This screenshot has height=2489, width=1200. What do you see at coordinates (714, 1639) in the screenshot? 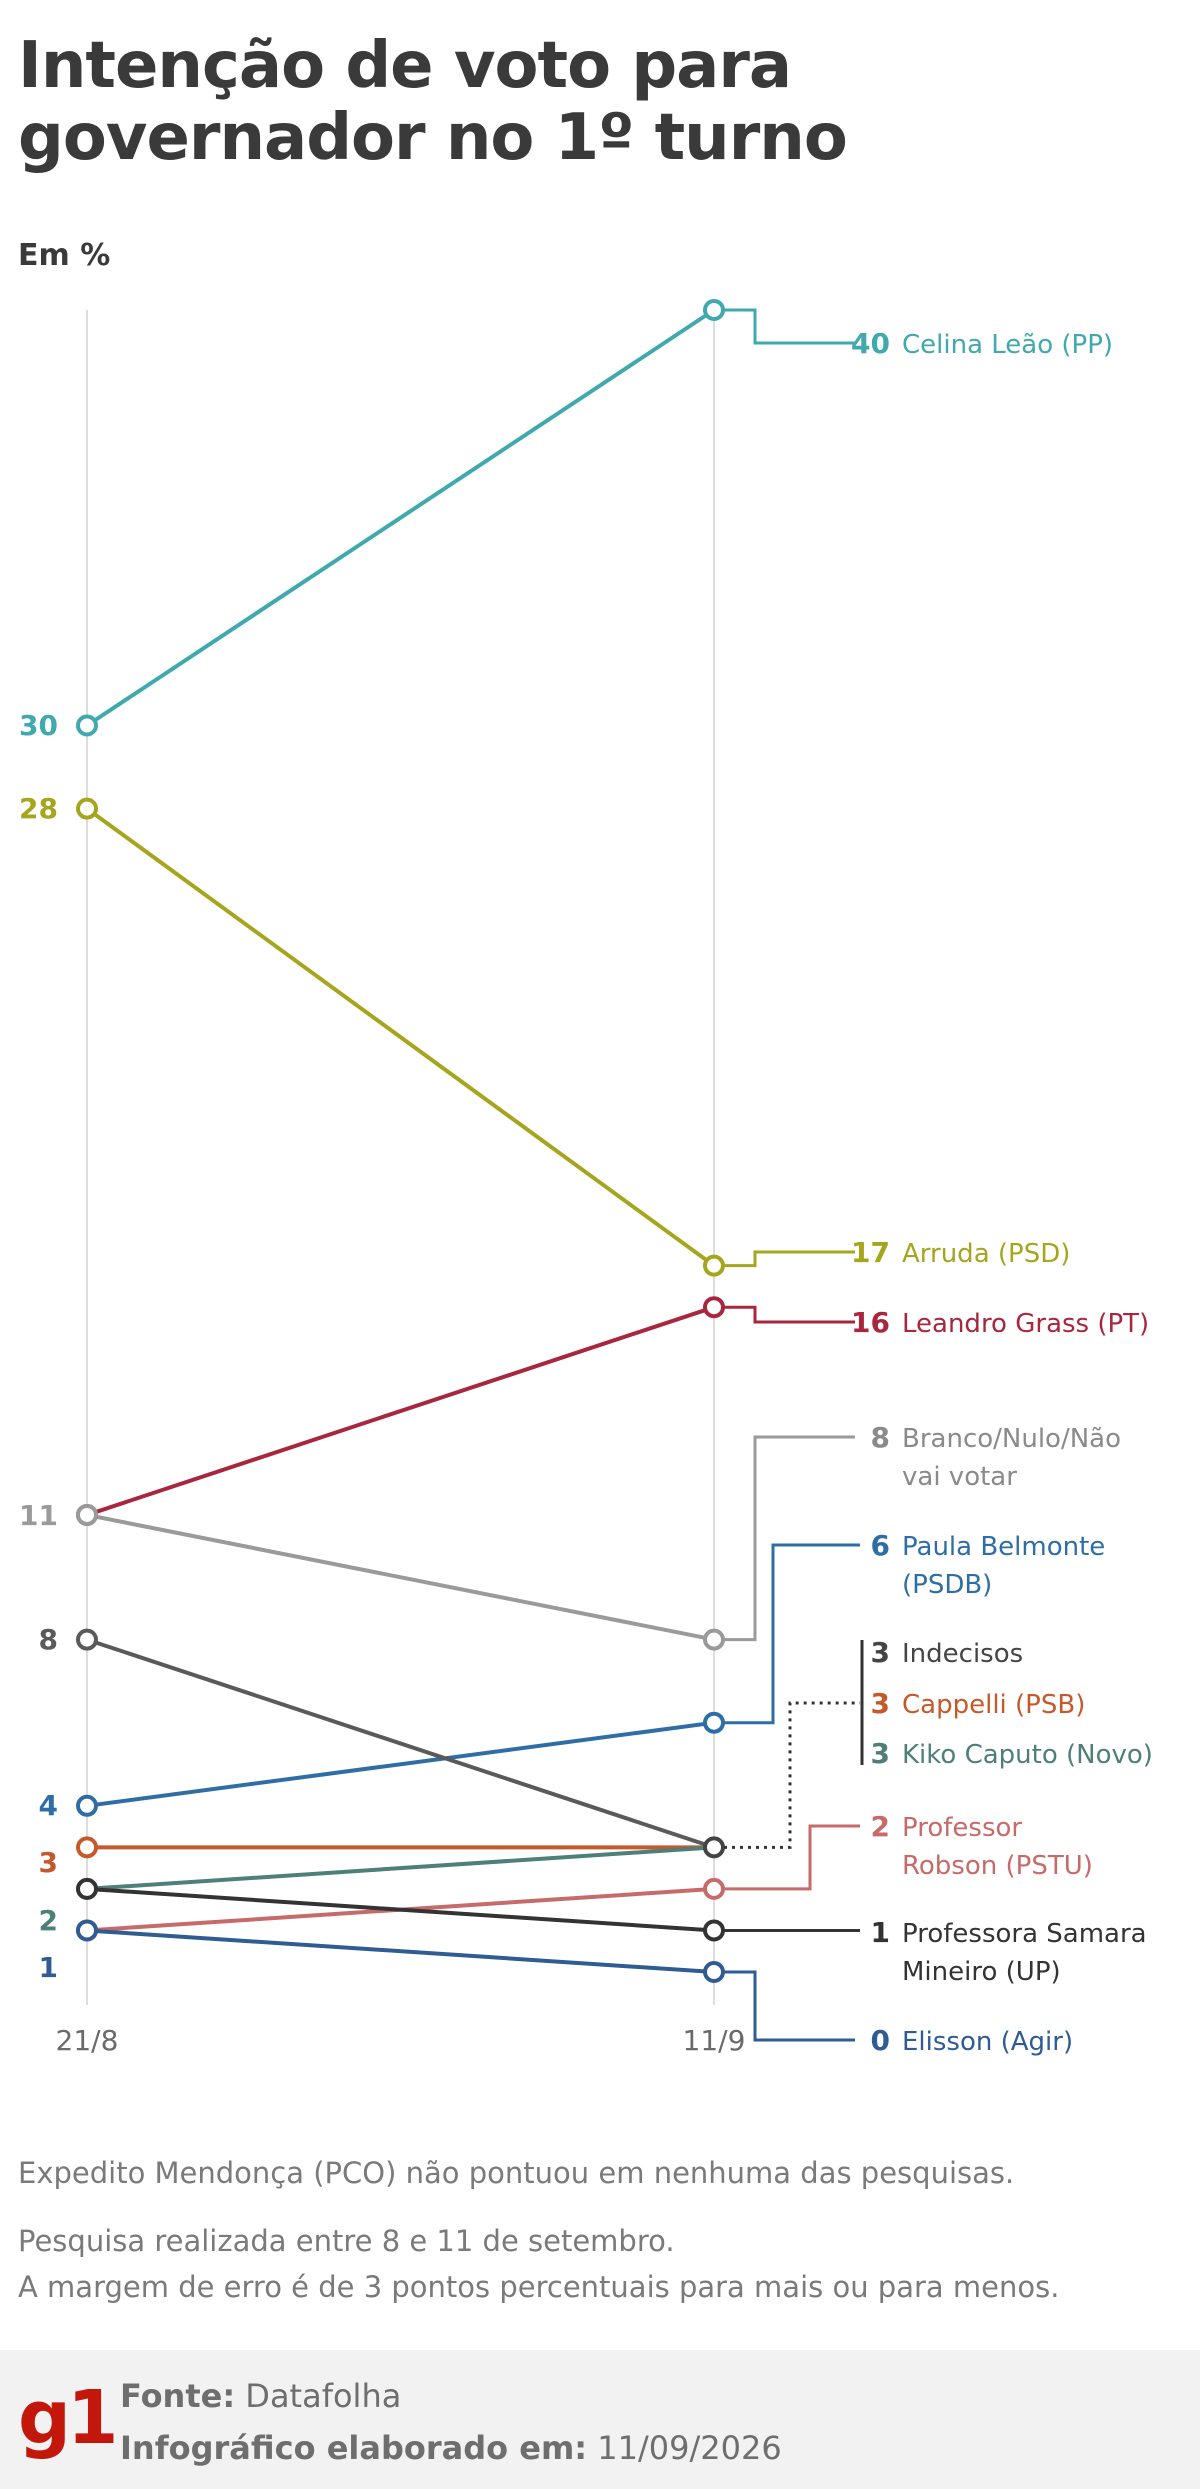
I see `end-point-branco-nulo-nao-vai-votar` at bounding box center [714, 1639].